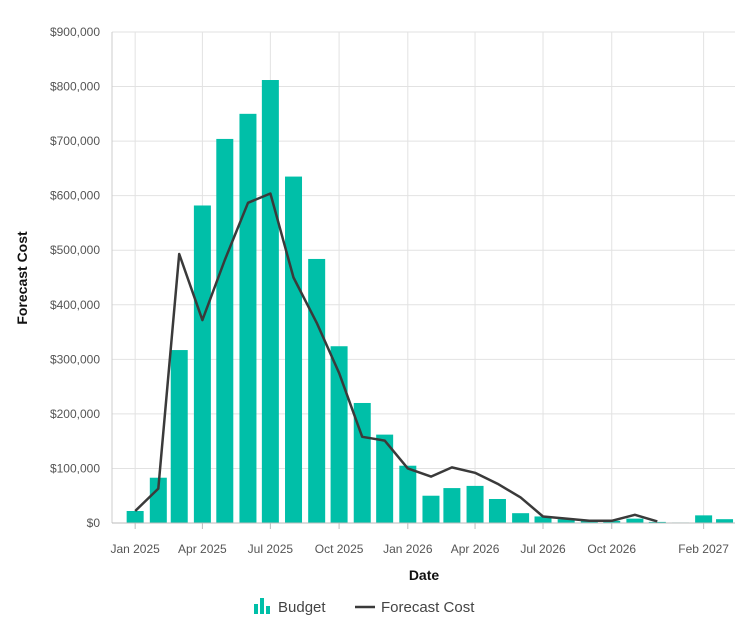 The width and height of the screenshot is (747, 638). I want to click on y-tick-label: $100,000, so click(75, 468).